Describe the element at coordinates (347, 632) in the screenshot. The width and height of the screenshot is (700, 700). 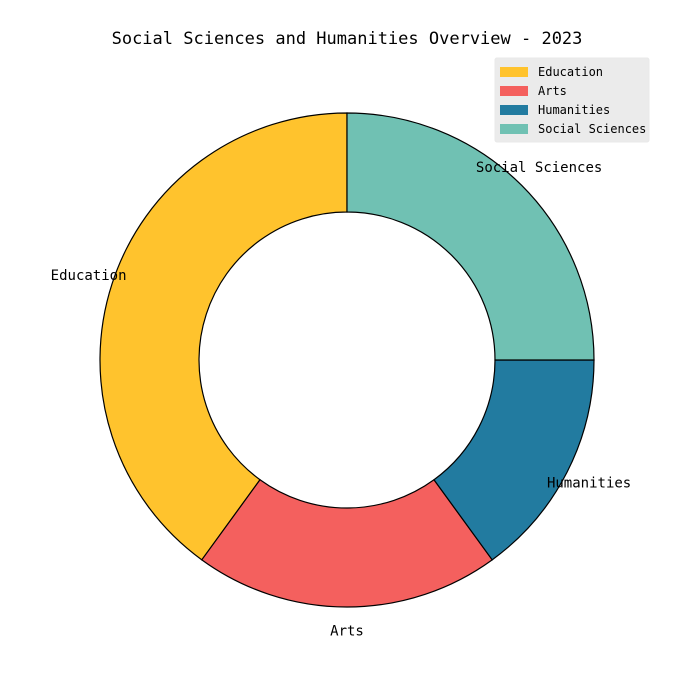
I see `slice-label-arts: Arts` at that location.